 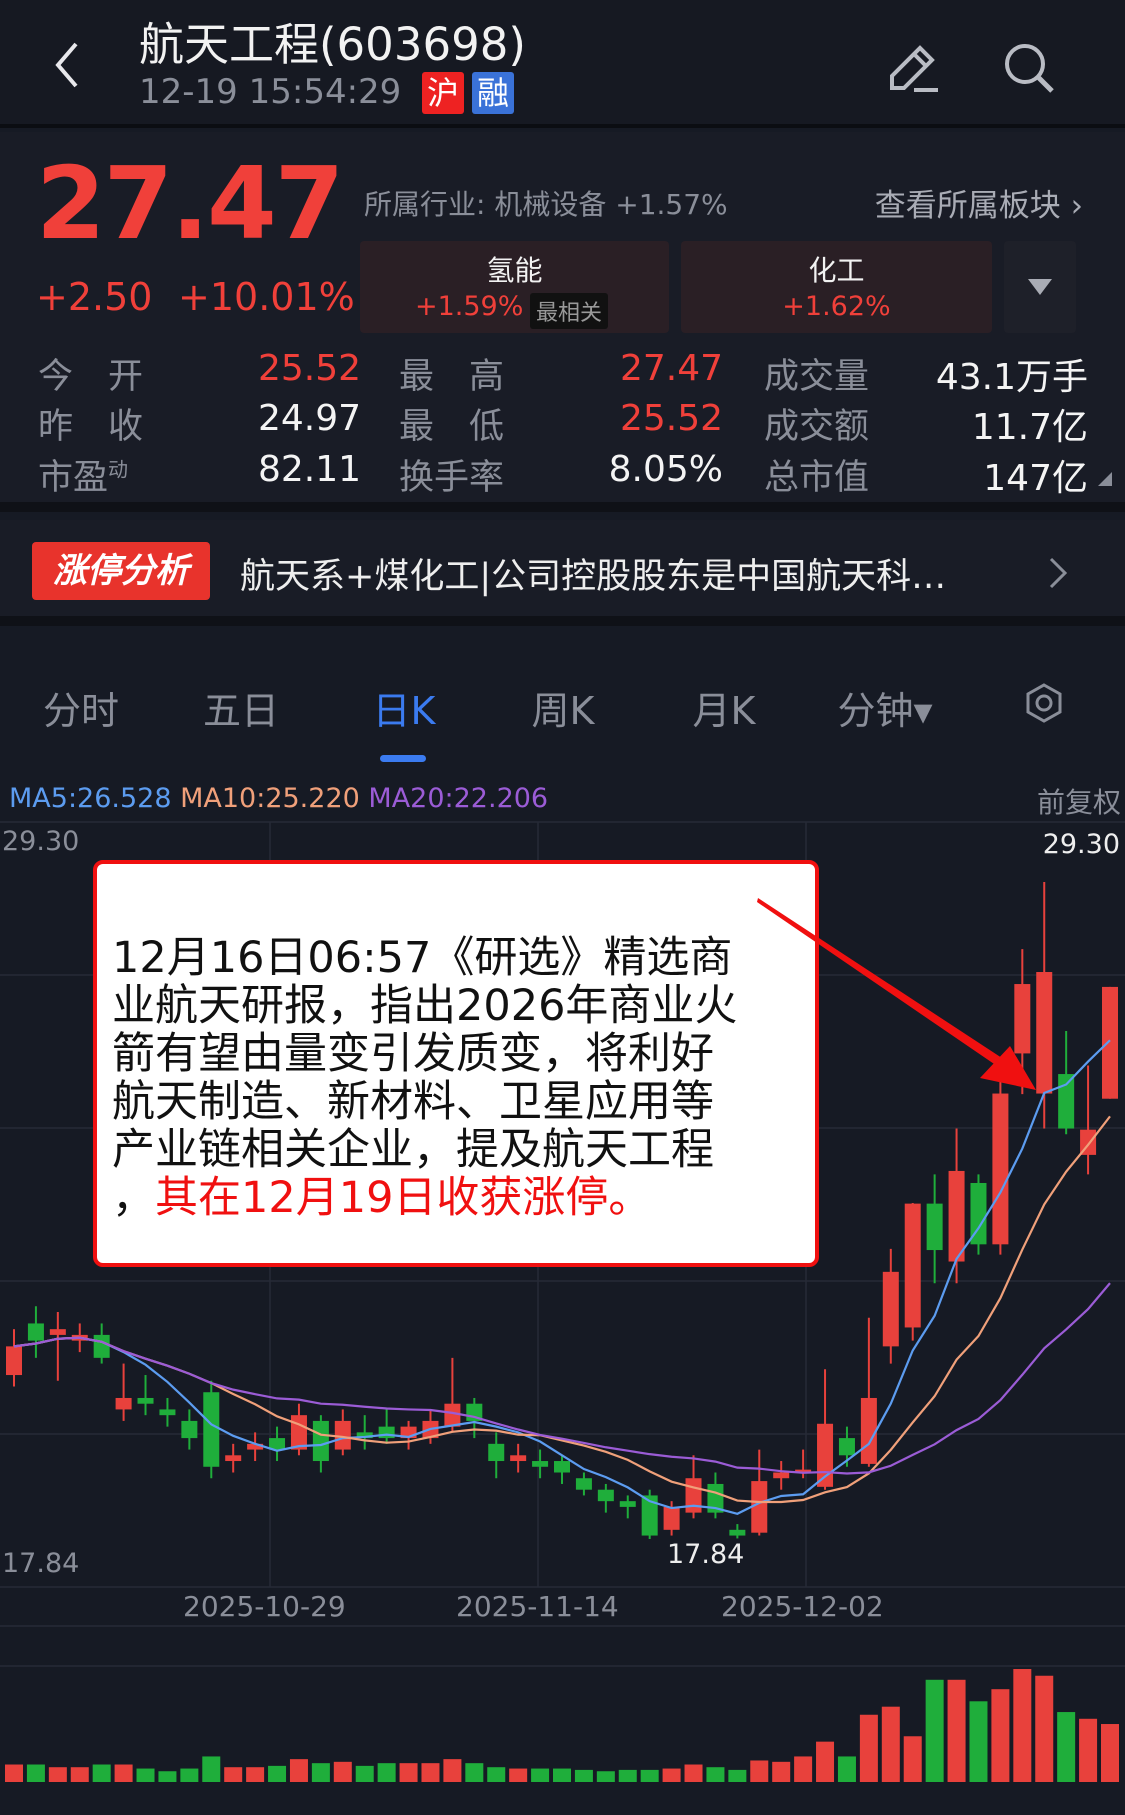 I want to click on annotation-line: 箭有望由量变引发质变，将利好, so click(x=413, y=1054).